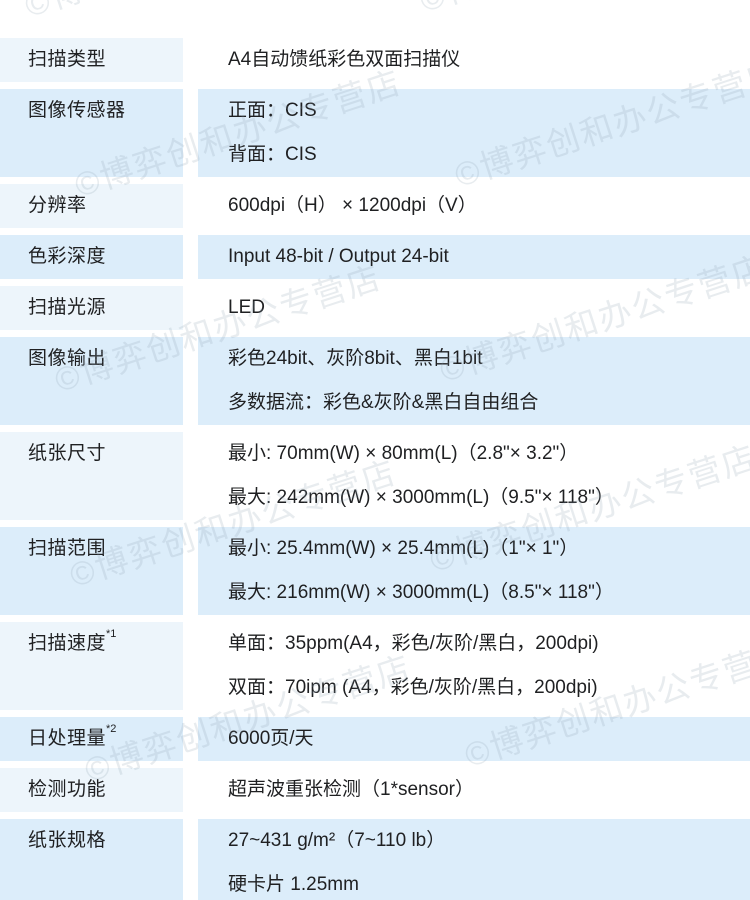 The width and height of the screenshot is (750, 900). What do you see at coordinates (67, 643) in the screenshot?
I see `spec-label: 扫描速度` at bounding box center [67, 643].